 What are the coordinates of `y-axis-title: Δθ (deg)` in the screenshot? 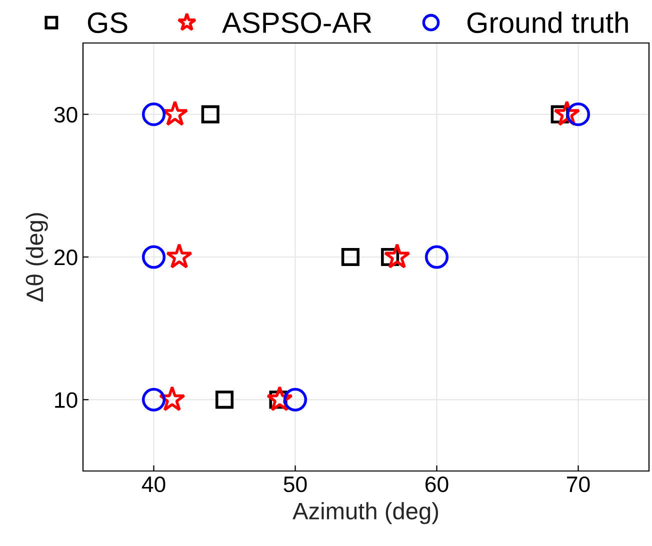 It's located at (37, 257).